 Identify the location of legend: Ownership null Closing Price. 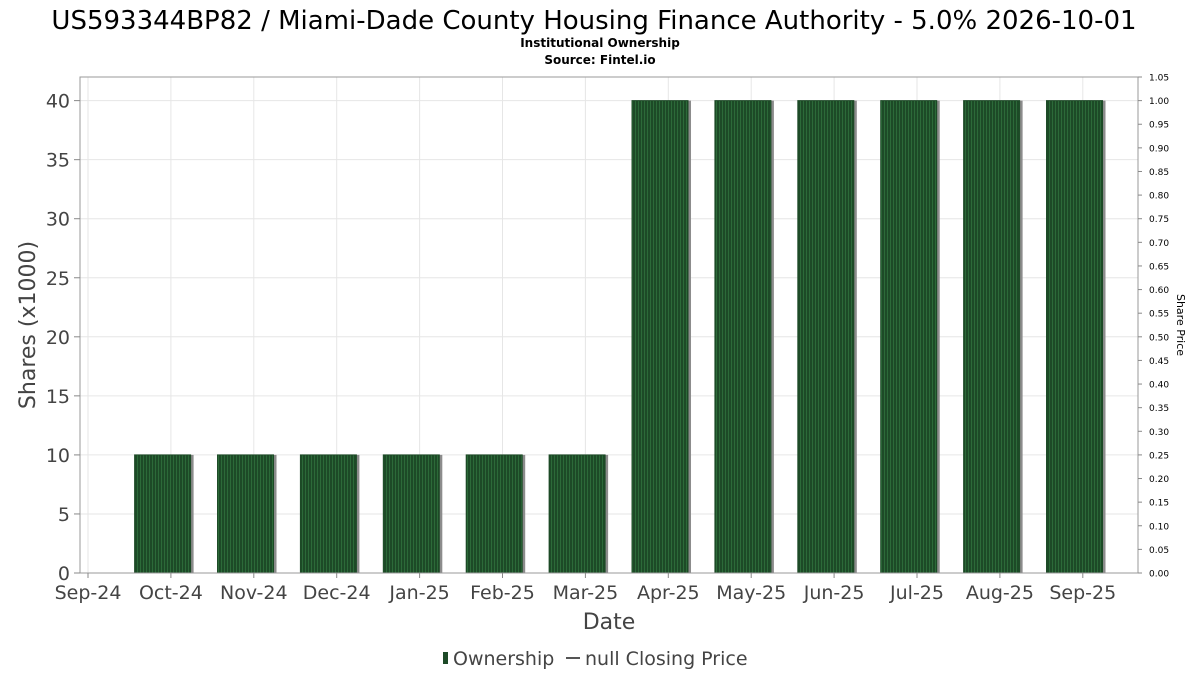
(595, 659).